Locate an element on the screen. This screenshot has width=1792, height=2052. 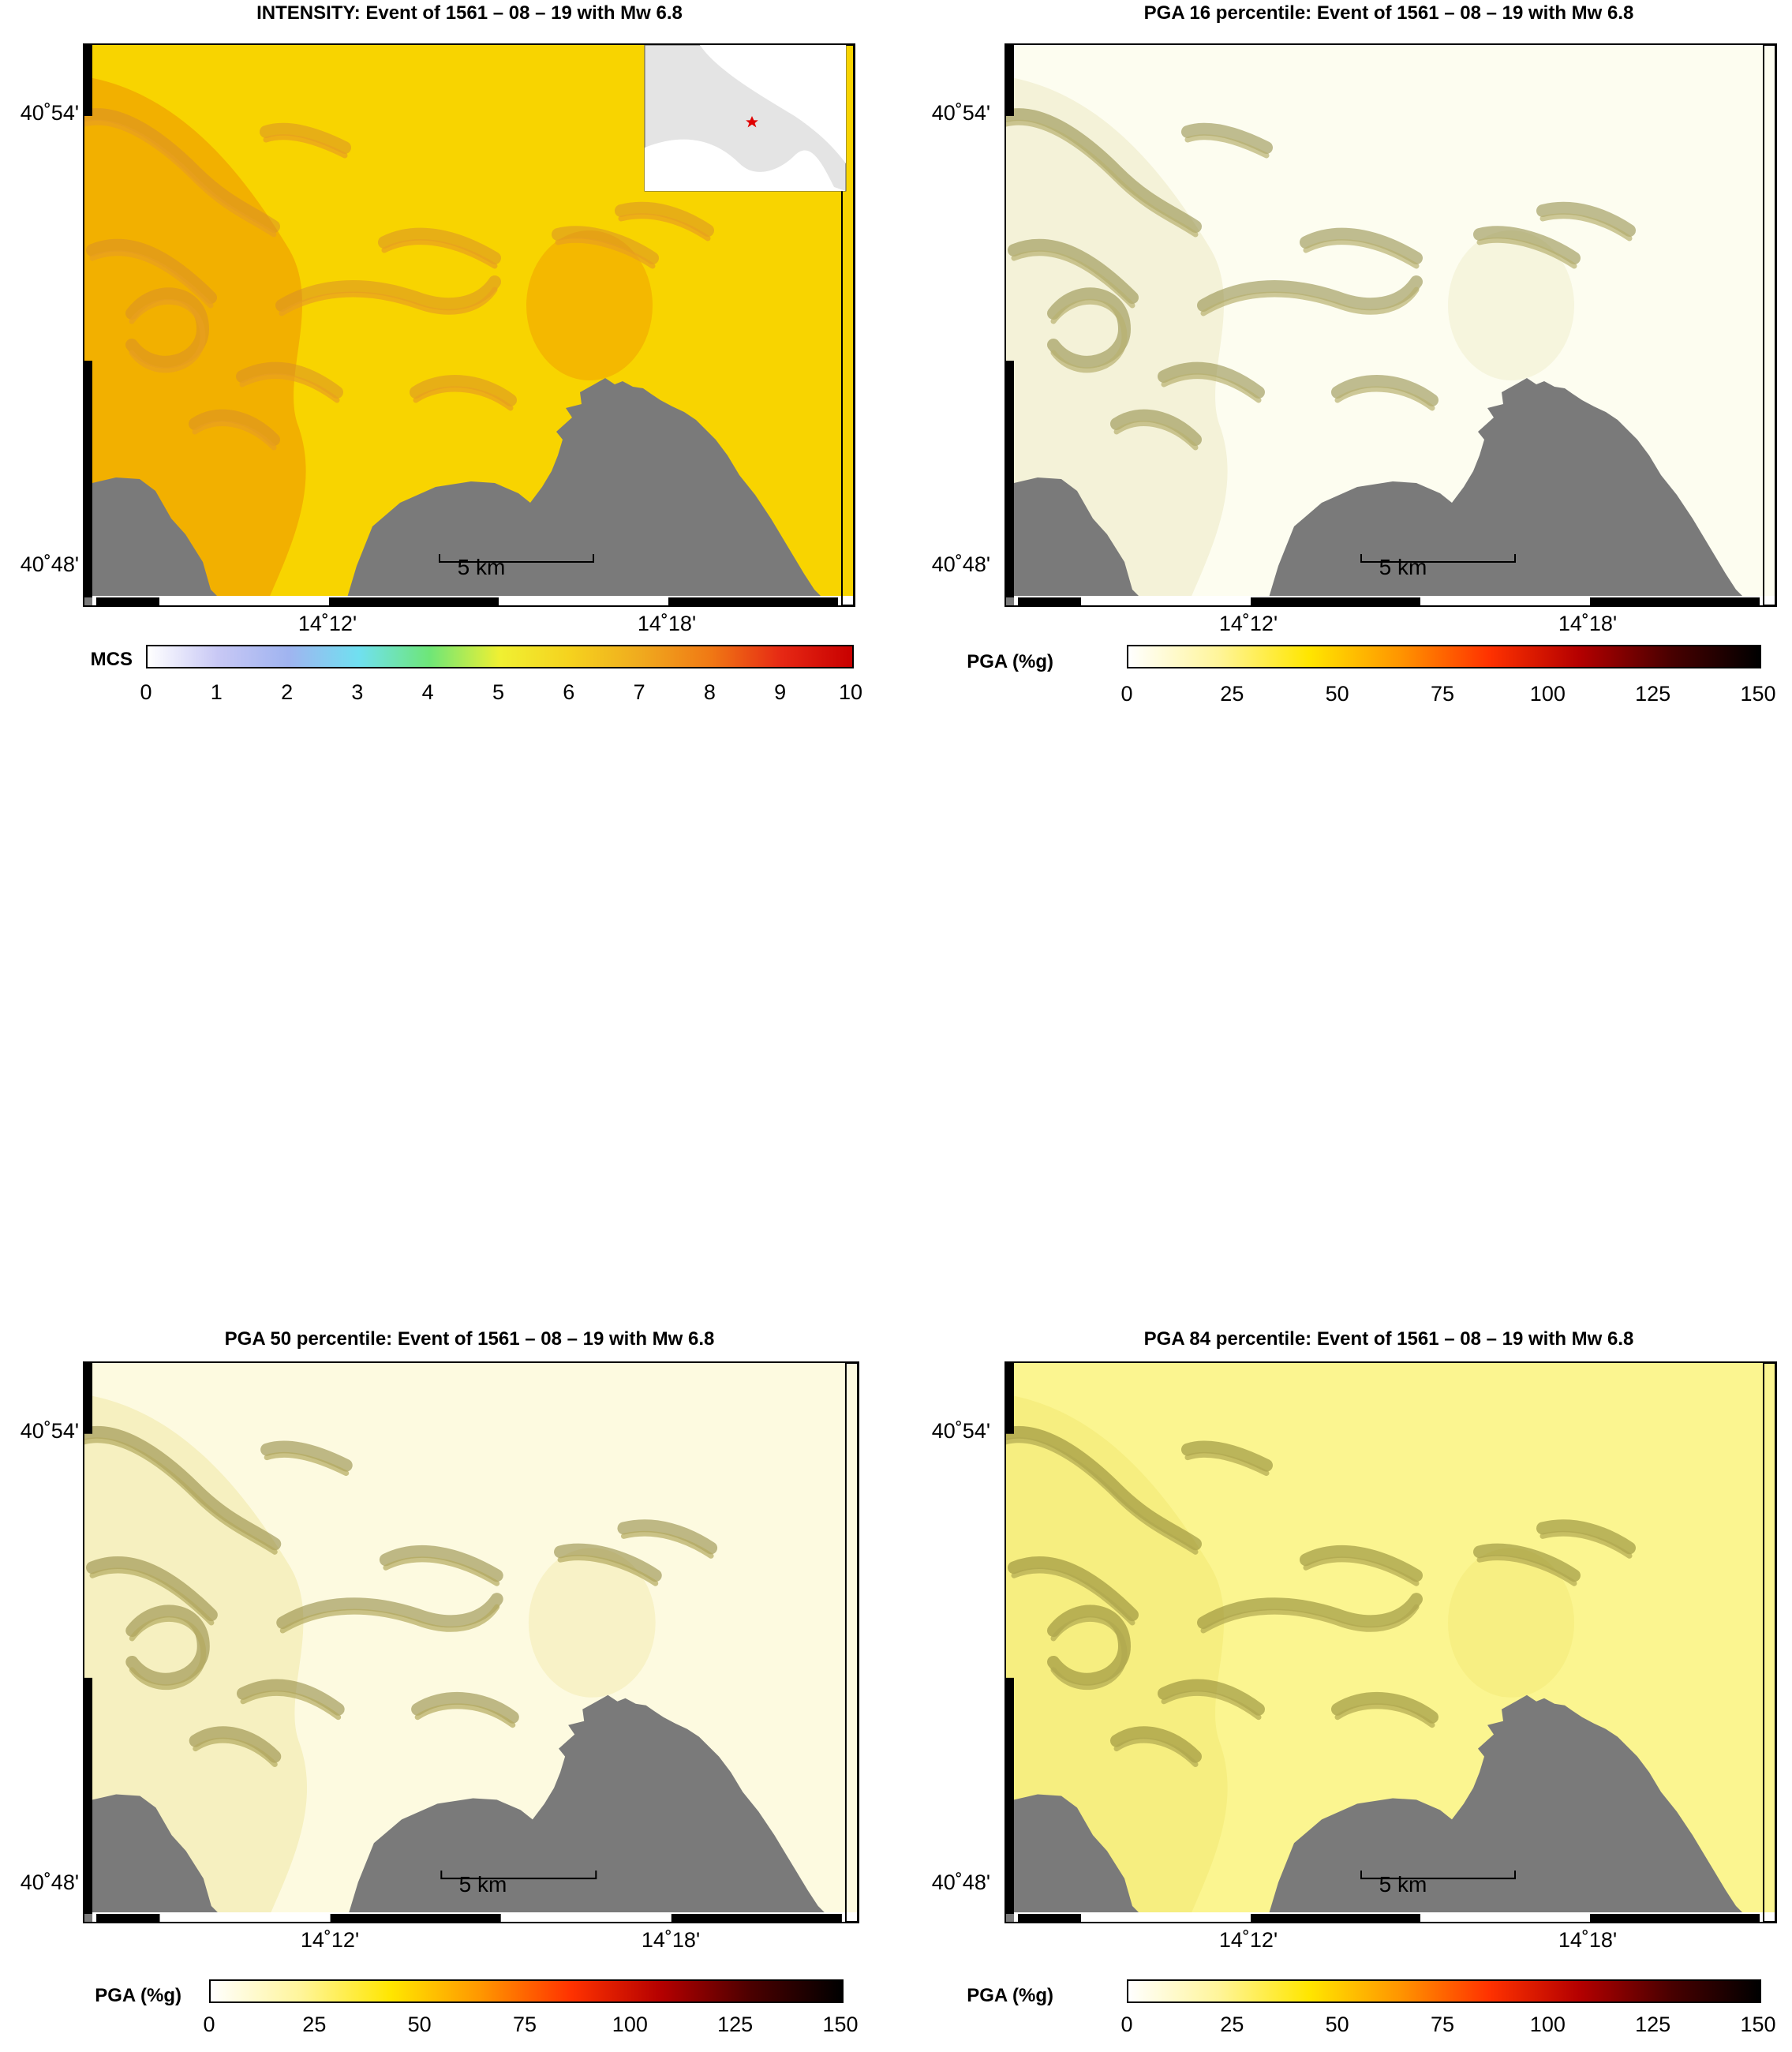
colorbar-unit: PGA (%g) is located at coordinates (138, 1995).